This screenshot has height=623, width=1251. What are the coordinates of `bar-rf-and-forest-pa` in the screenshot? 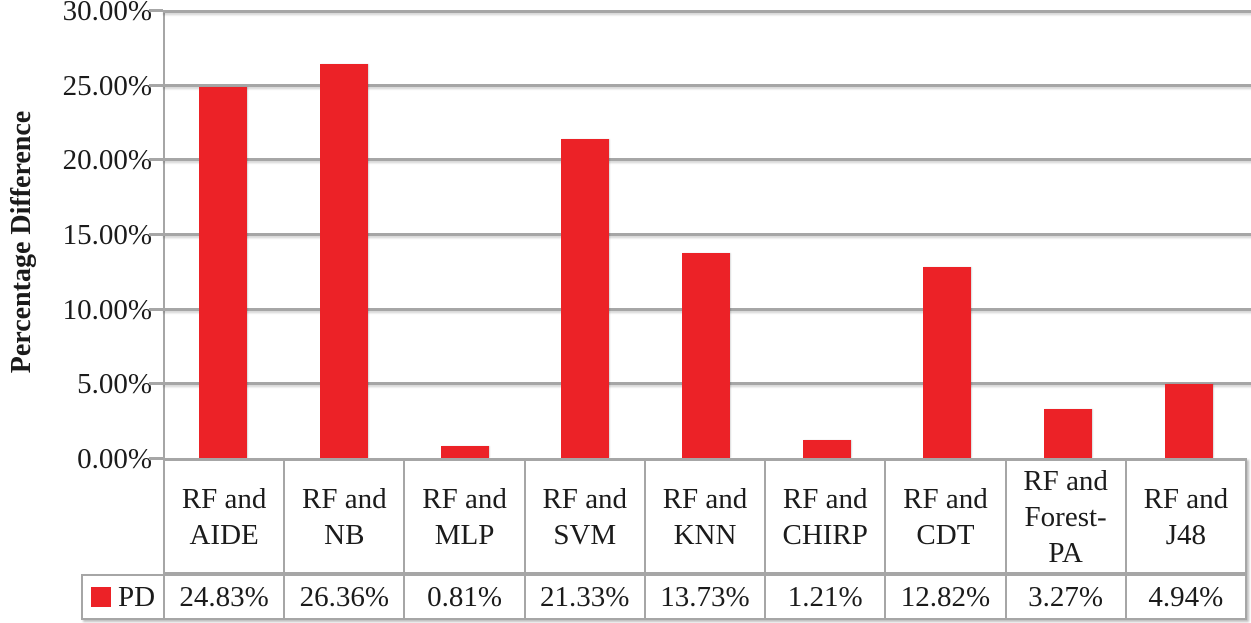 It's located at (1068, 433).